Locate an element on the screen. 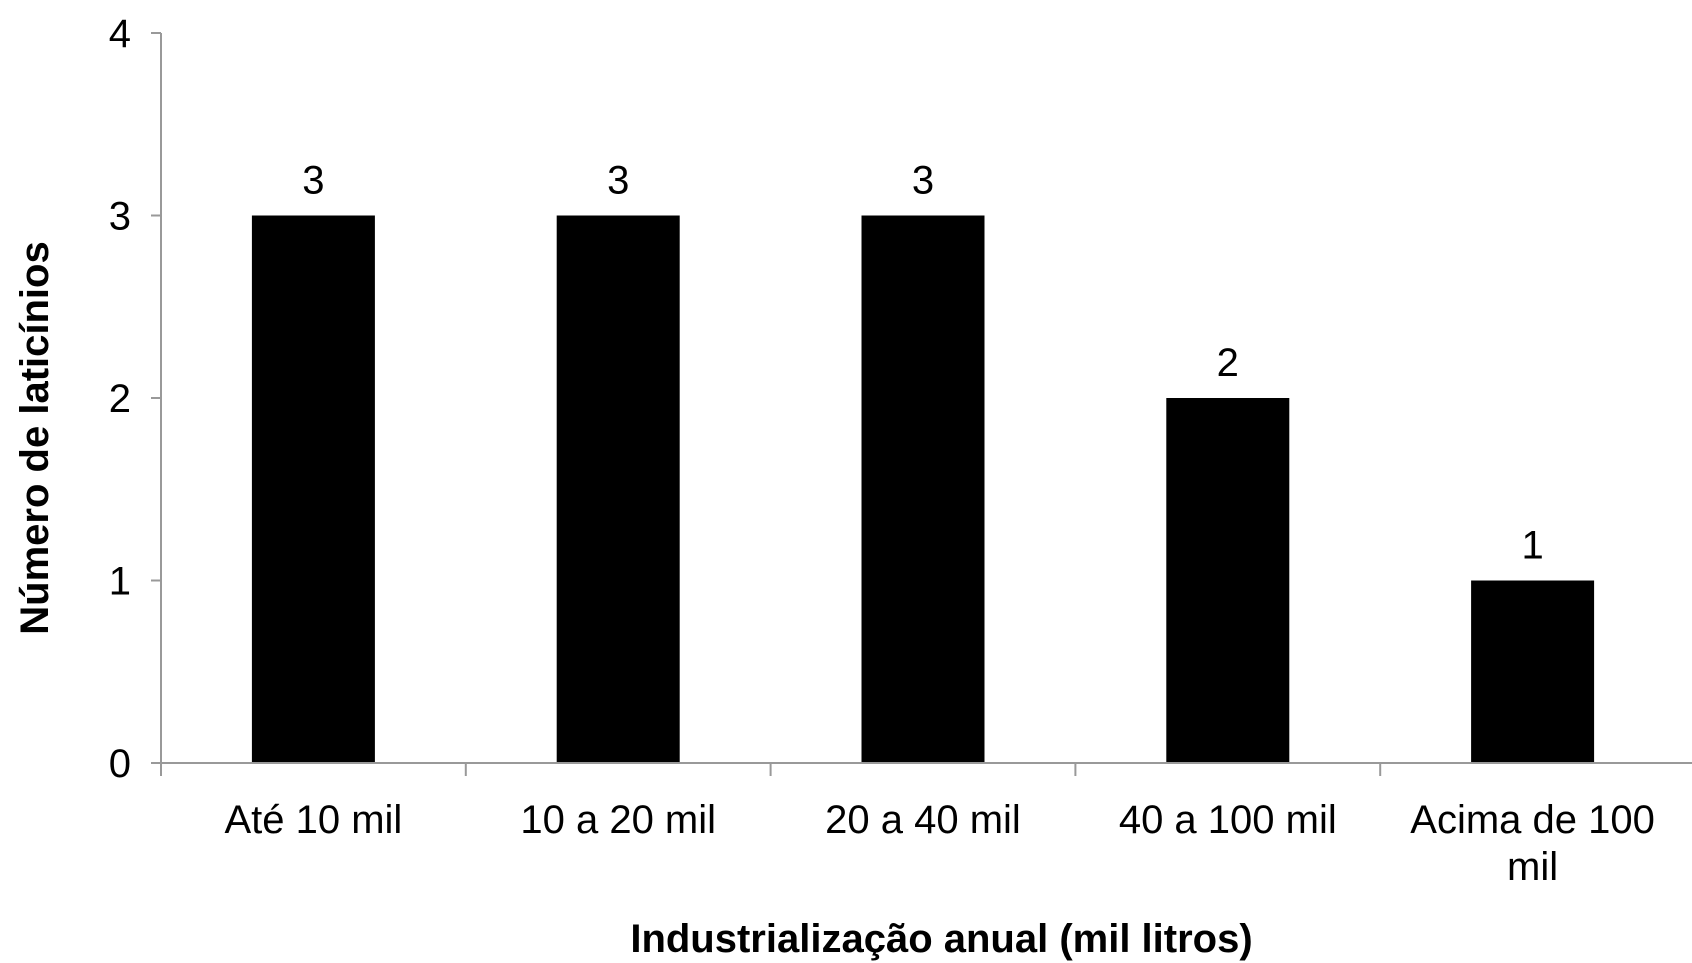 This screenshot has height=963, width=1692. x-tick-label-line: 40 a 100 mil is located at coordinates (1228, 820).